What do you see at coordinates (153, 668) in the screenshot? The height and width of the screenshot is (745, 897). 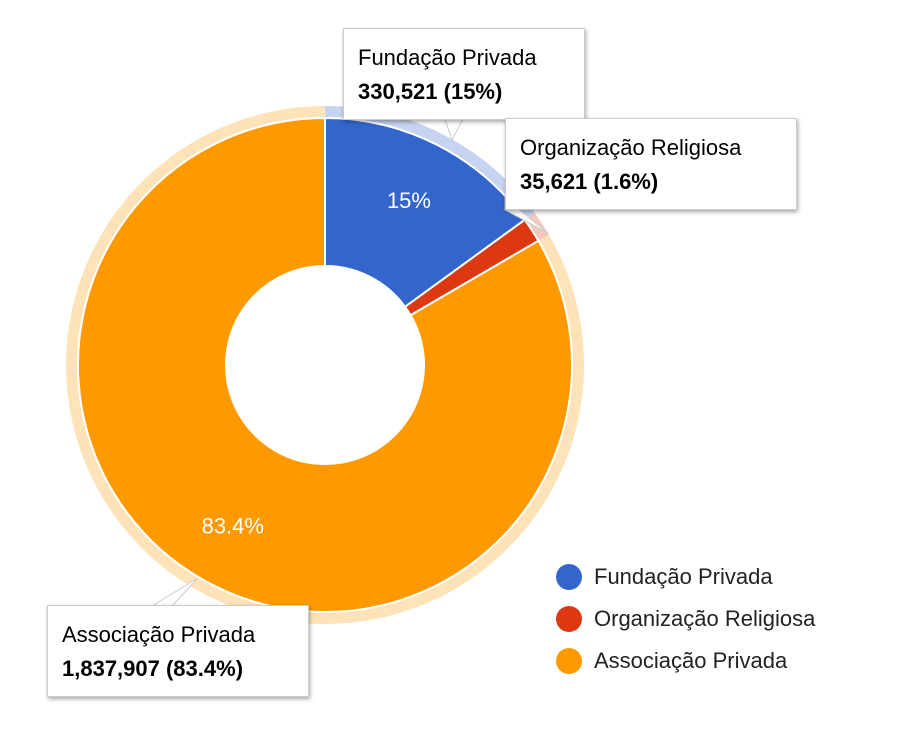 I see `tooltip-value: 1,837,907 (83.4%)` at bounding box center [153, 668].